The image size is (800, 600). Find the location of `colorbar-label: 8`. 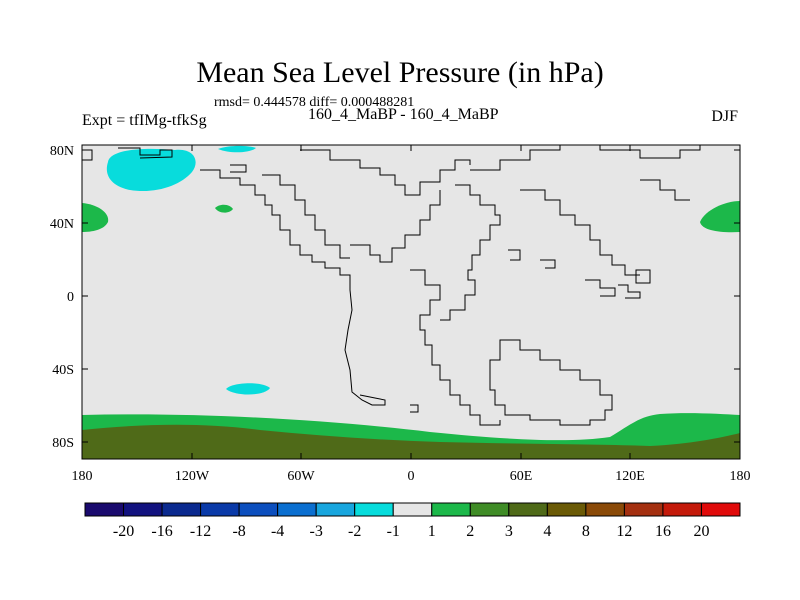

colorbar-label: 8 is located at coordinates (586, 531).